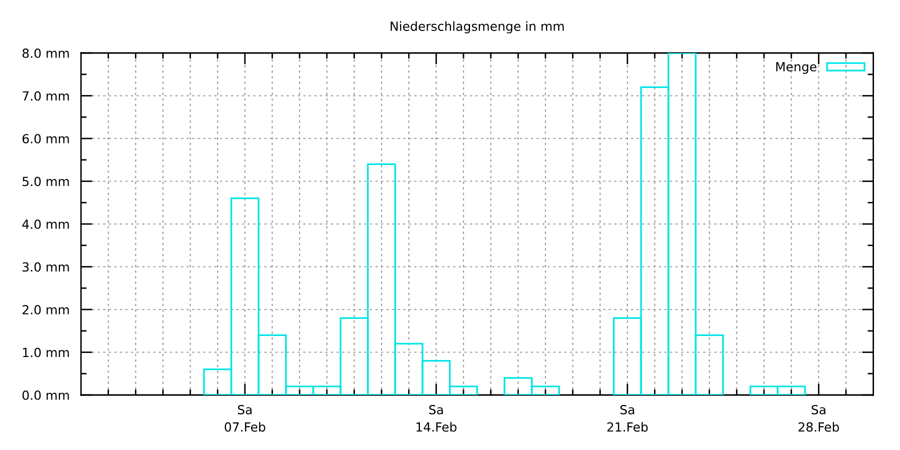 The image size is (900, 450). What do you see at coordinates (627, 418) in the screenshot?
I see `x-tick-label: Sa 21.Feb` at bounding box center [627, 418].